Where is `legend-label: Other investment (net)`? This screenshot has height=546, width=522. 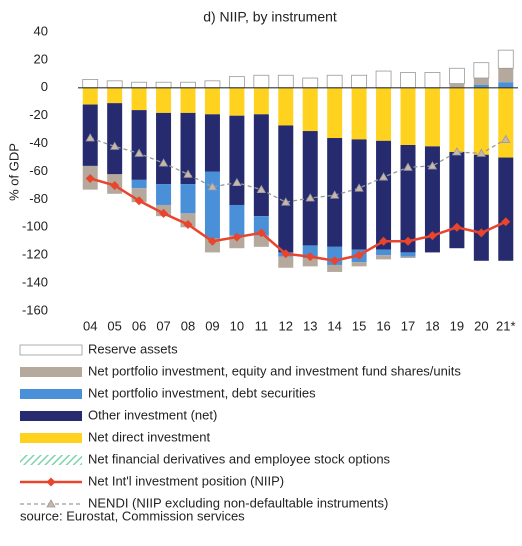 legend-label: Other investment (net) is located at coordinates (152, 414).